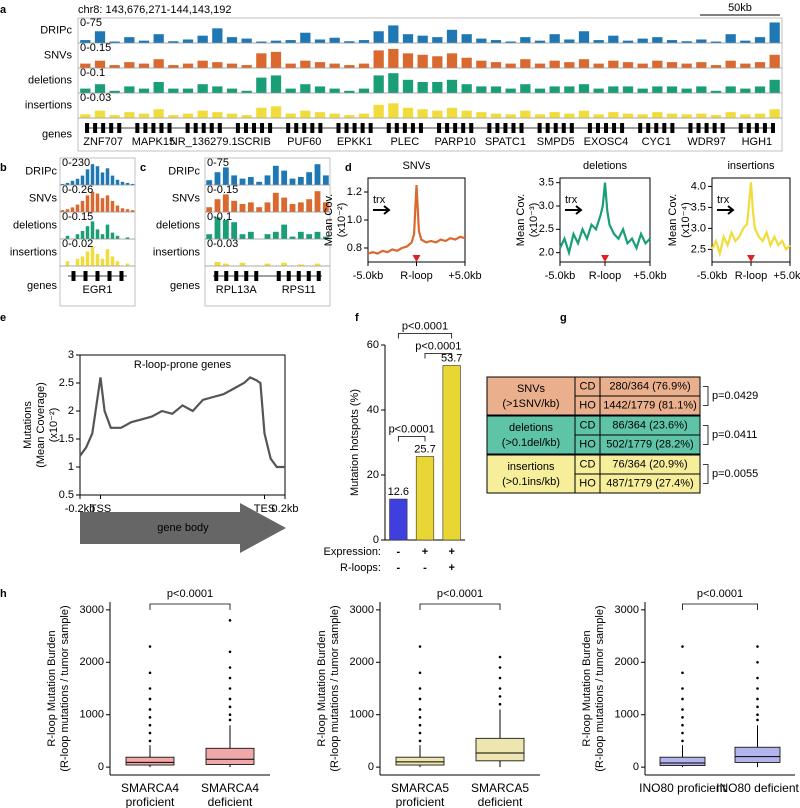  I want to click on gene-name: EXOSC4, so click(606, 142).